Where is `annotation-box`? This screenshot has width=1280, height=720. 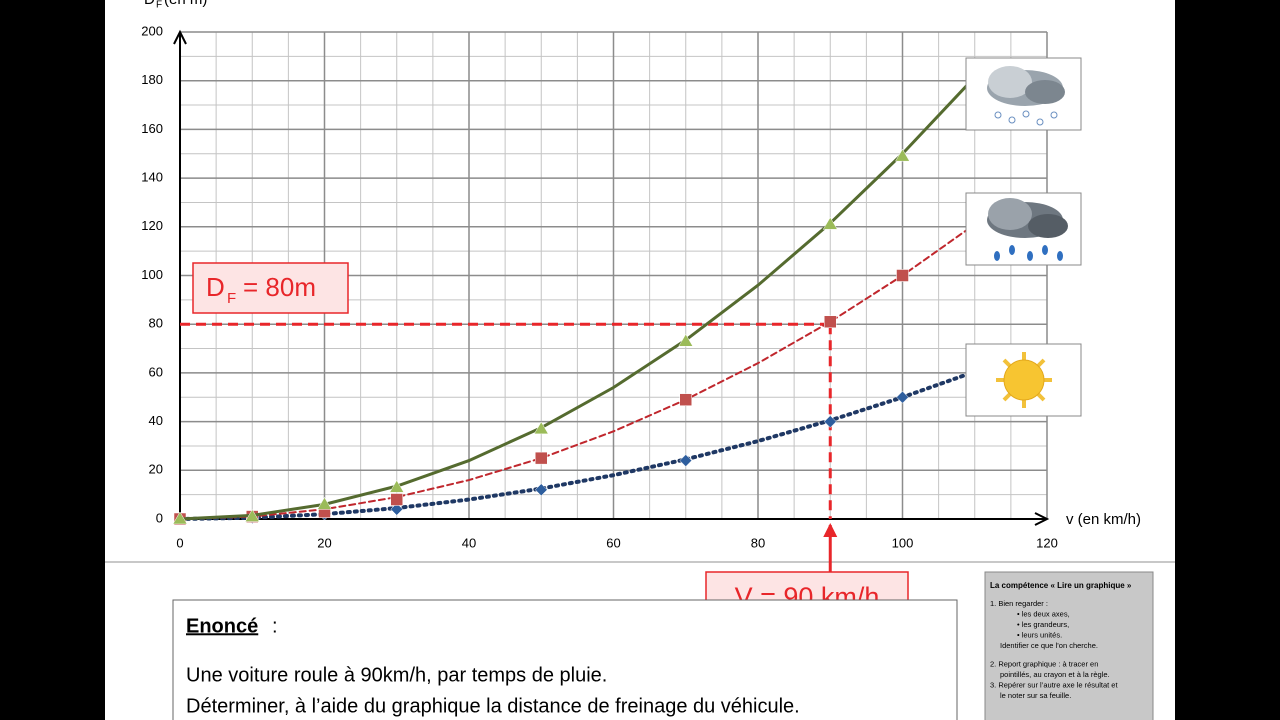
annotation-box is located at coordinates (270, 288).